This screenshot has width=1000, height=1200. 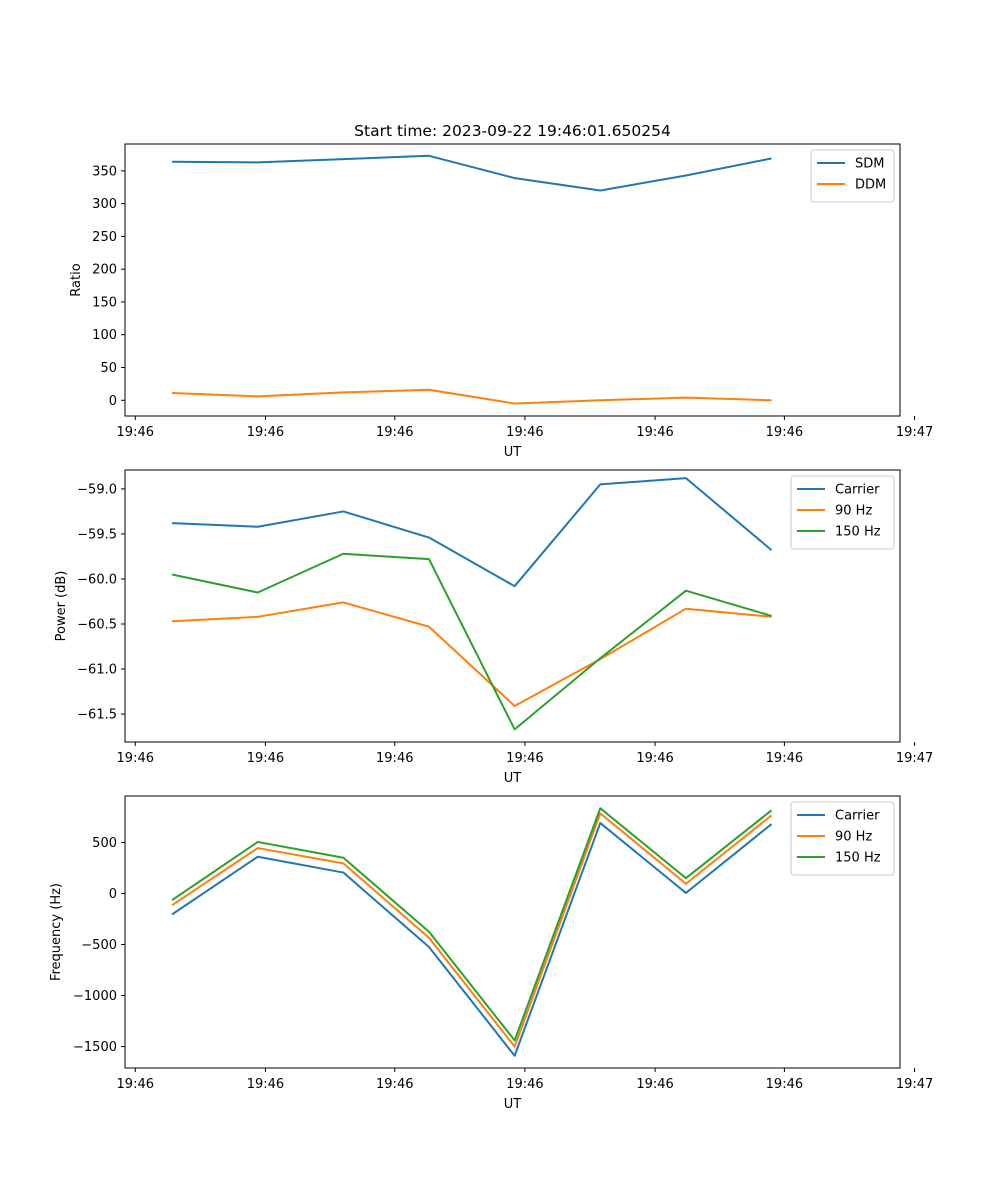 I want to click on y-tick-label: 500, so click(x=104, y=843).